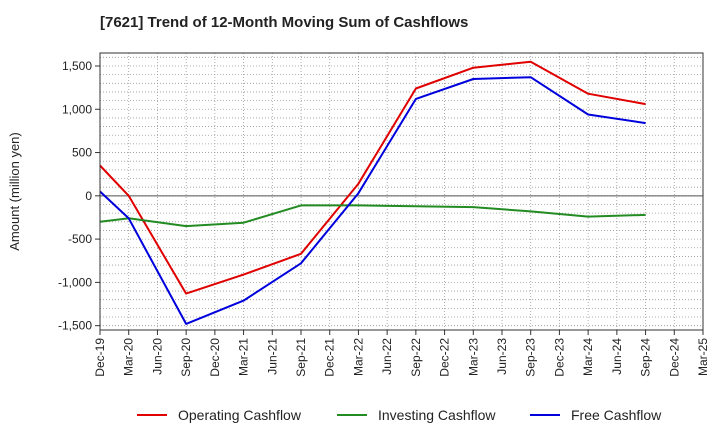 The height and width of the screenshot is (440, 720). I want to click on x-tick-label: Sep-24, so click(646, 357).